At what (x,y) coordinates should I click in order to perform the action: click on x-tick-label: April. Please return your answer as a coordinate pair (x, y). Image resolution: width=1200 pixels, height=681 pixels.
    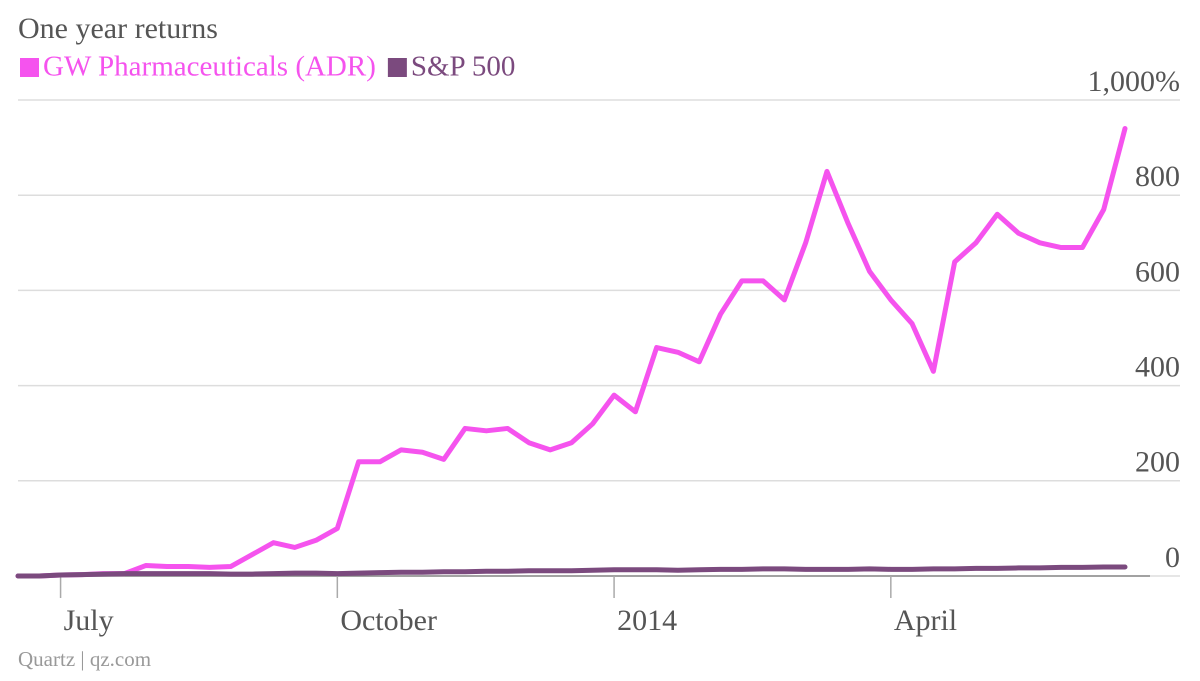
    Looking at the image, I should click on (925, 620).